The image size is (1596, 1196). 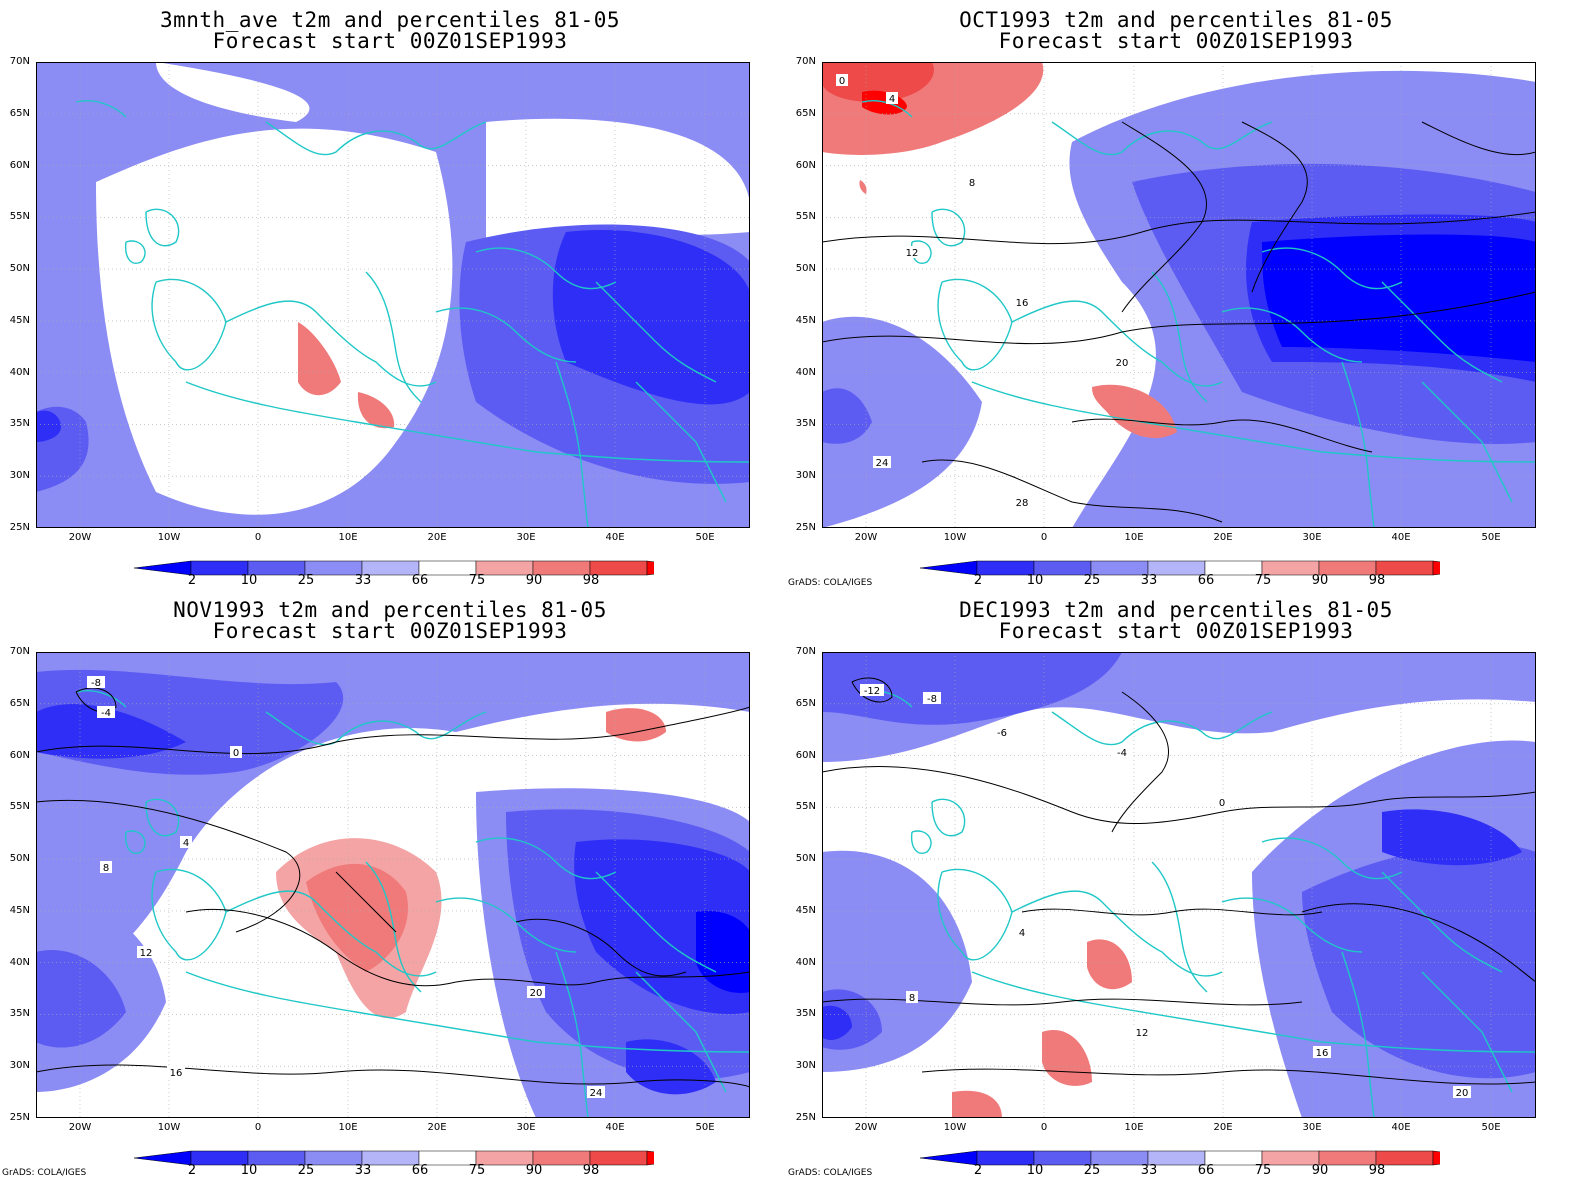 What do you see at coordinates (872, 690) in the screenshot?
I see `contour-label: -12` at bounding box center [872, 690].